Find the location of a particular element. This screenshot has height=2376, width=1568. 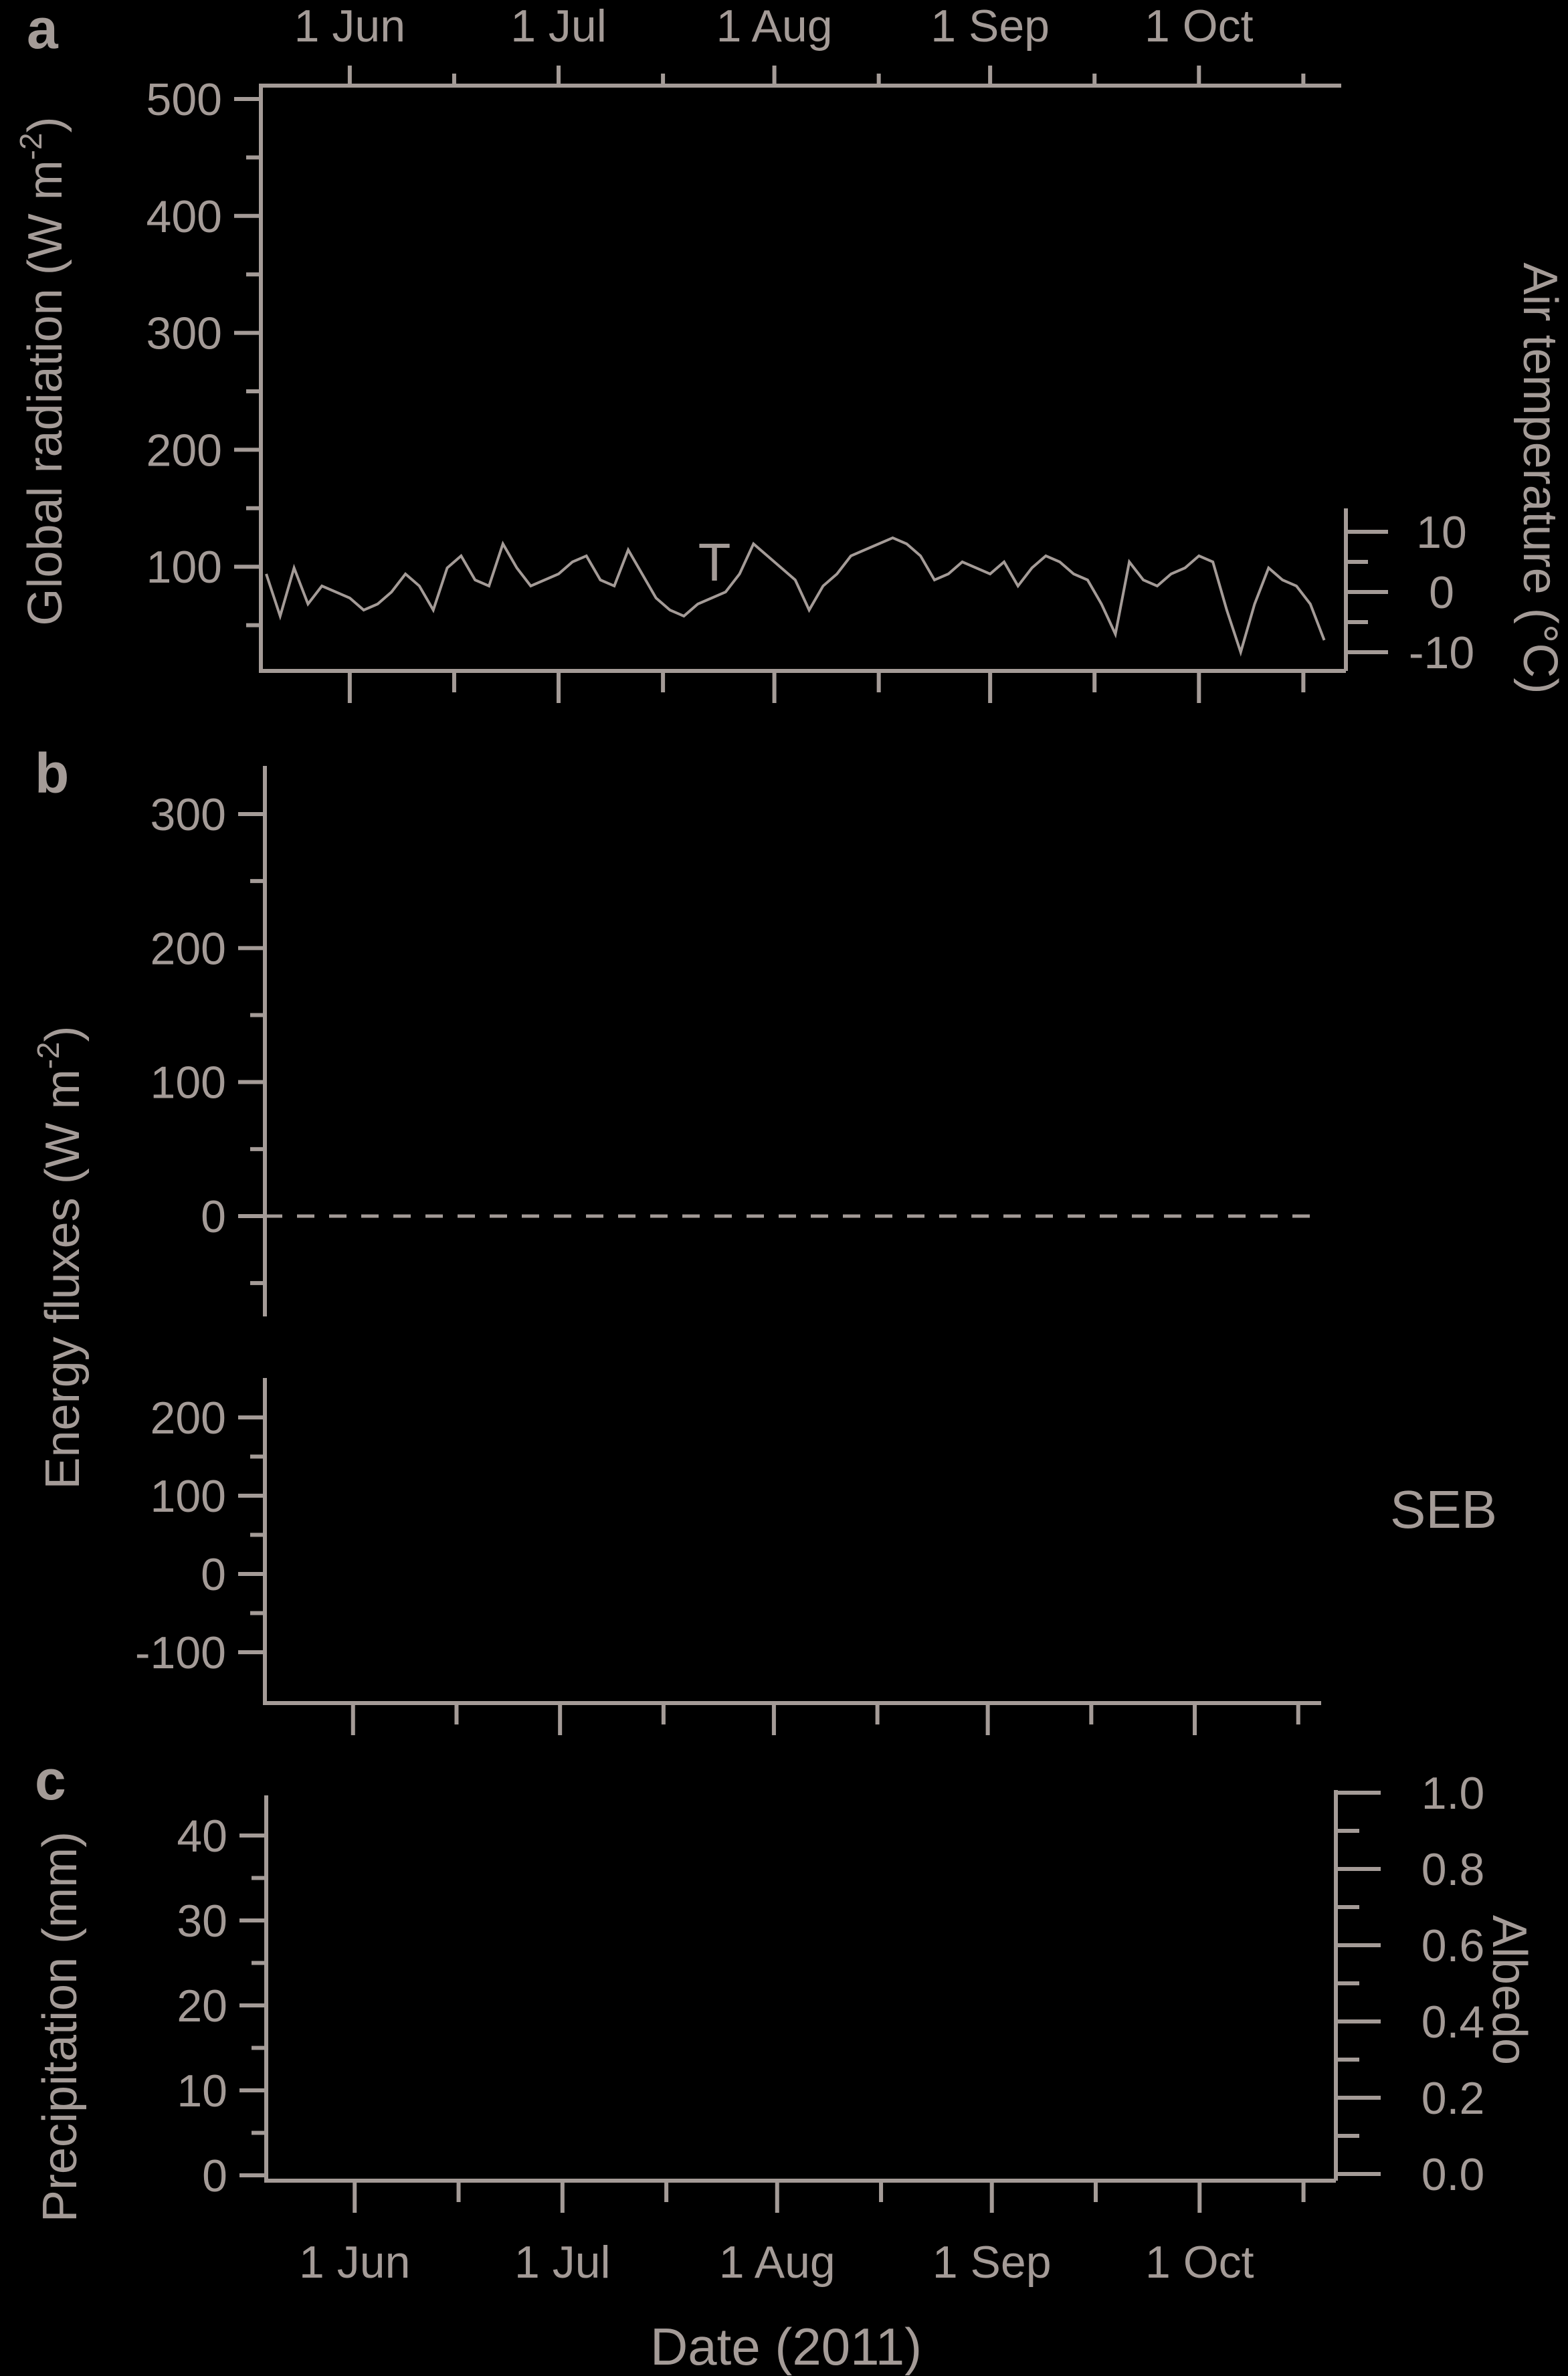

y-tick-label-b-lower: 0 is located at coordinates (213, 1575).